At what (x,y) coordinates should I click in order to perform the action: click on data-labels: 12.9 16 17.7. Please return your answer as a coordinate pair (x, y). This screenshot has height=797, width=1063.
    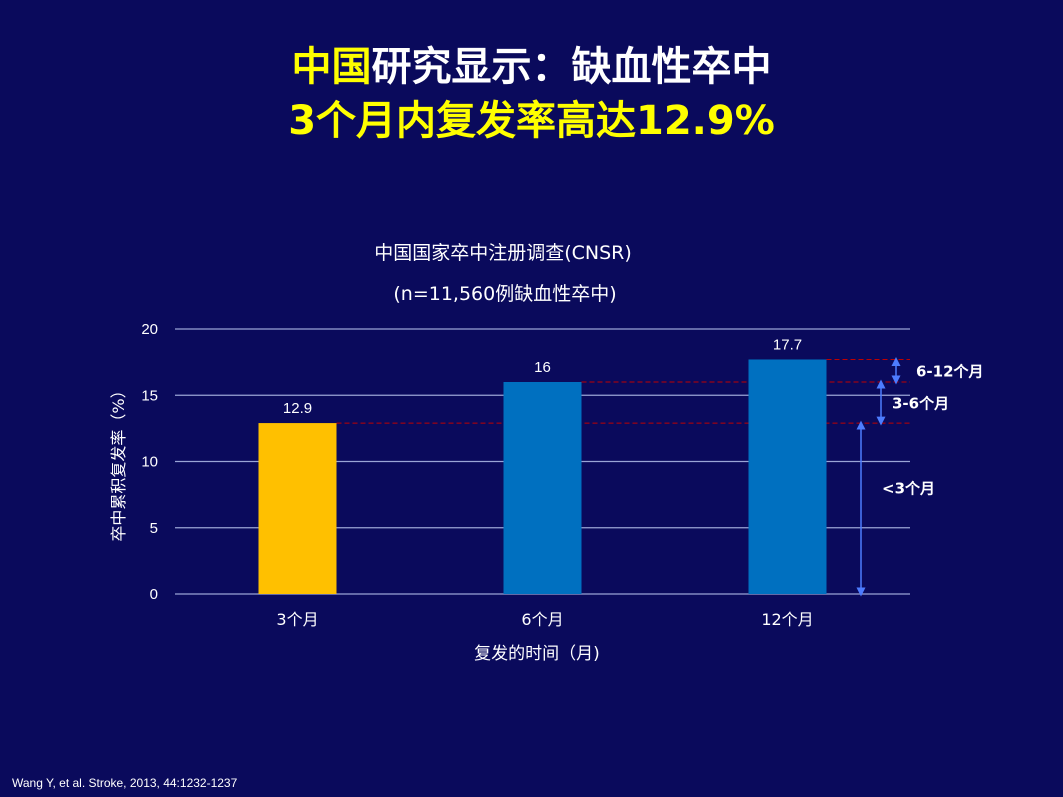
    Looking at the image, I should click on (542, 376).